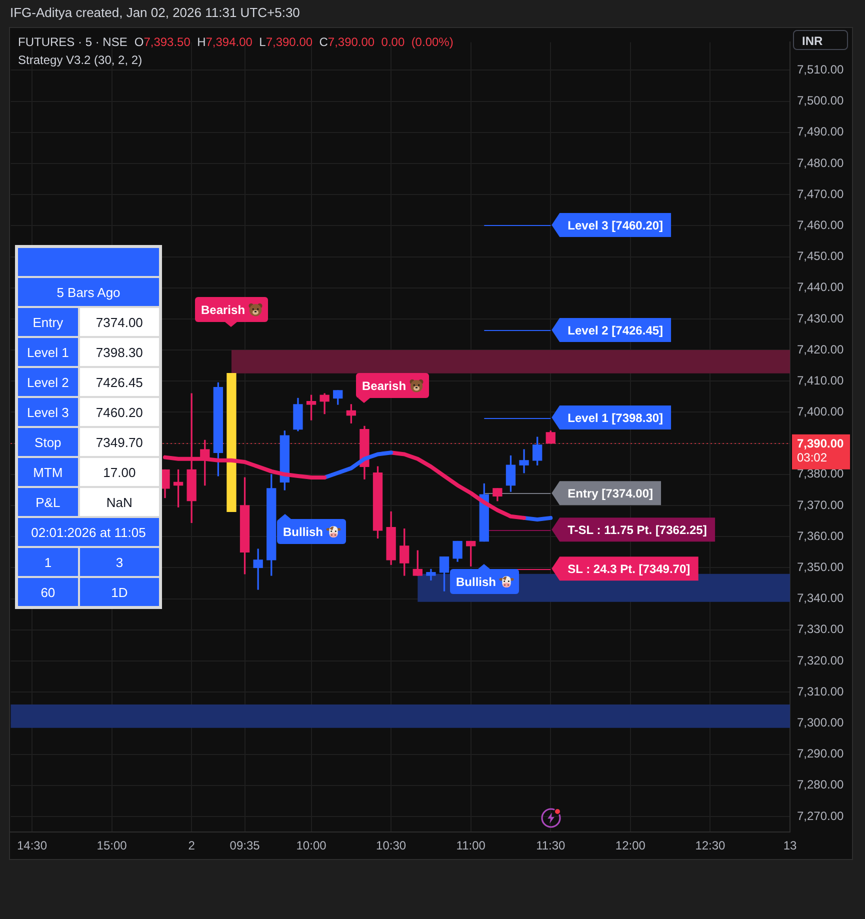 This screenshot has height=919, width=865. I want to click on x-tick-label: 11:30, so click(551, 845).